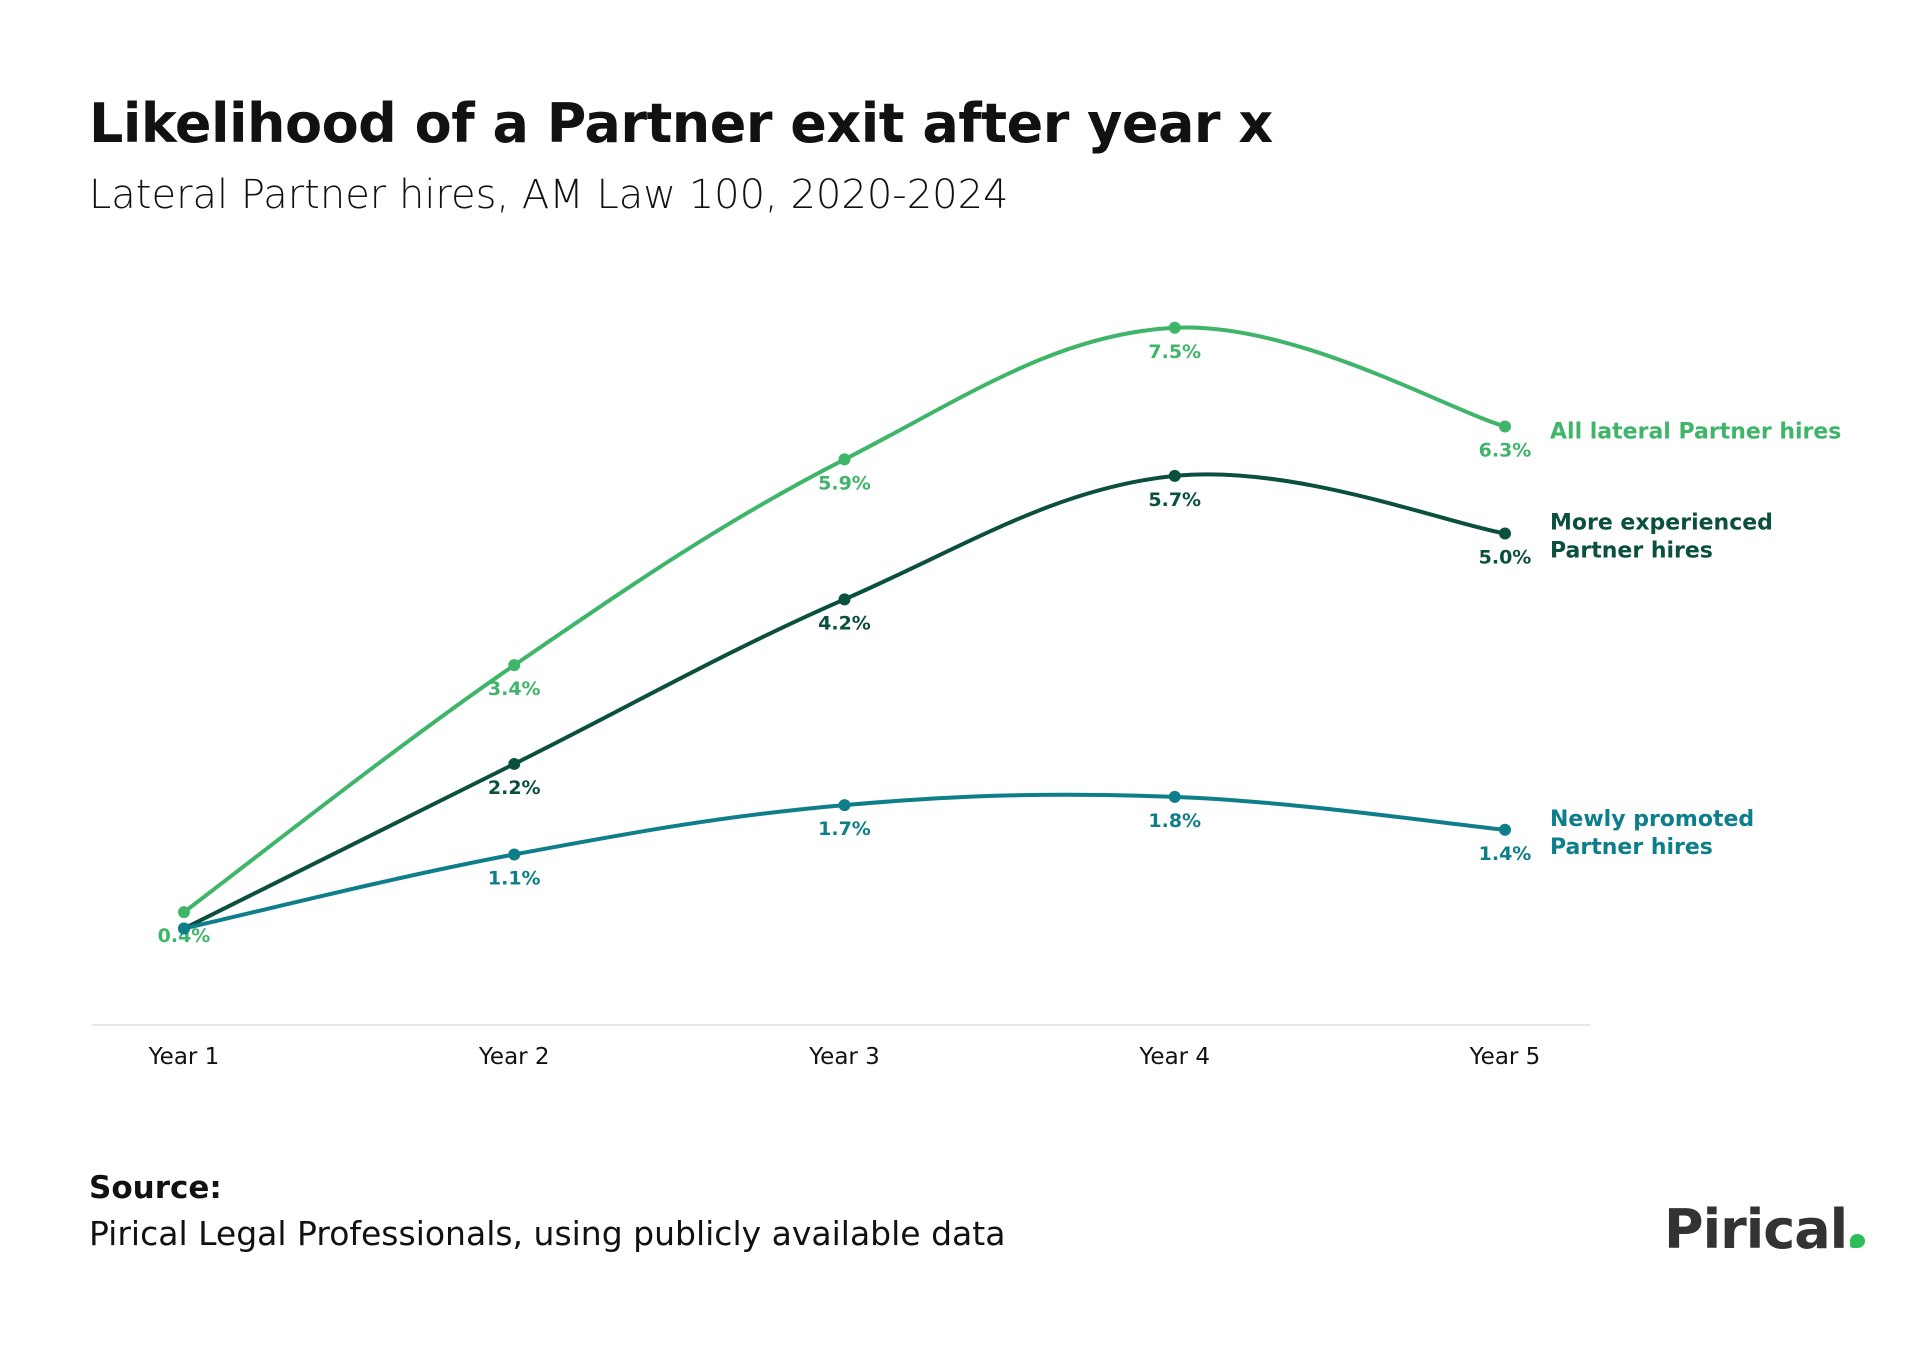 This screenshot has height=1347, width=1920. Describe the element at coordinates (1858, 1241) in the screenshot. I see `logo-dot` at that location.